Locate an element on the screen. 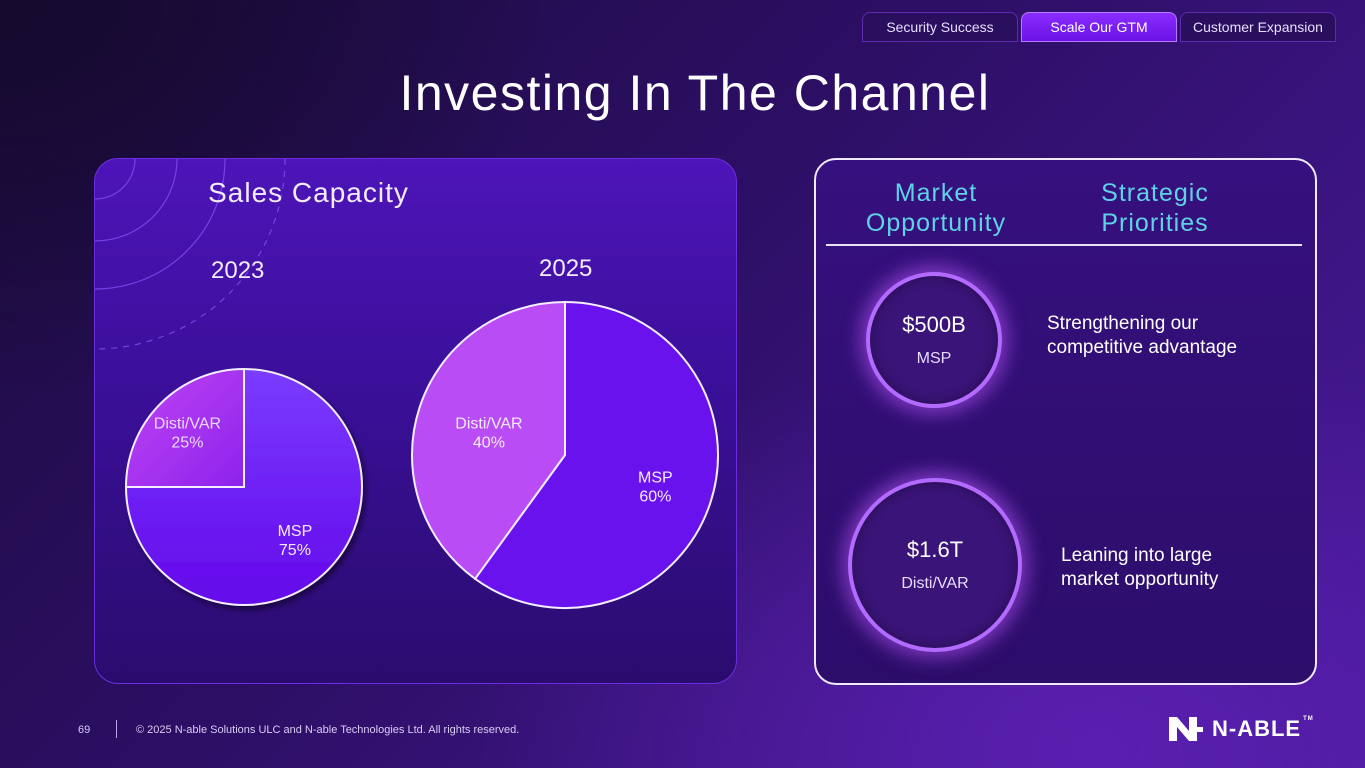 This screenshot has width=1365, height=768. heading-line: Strategic is located at coordinates (1155, 193).